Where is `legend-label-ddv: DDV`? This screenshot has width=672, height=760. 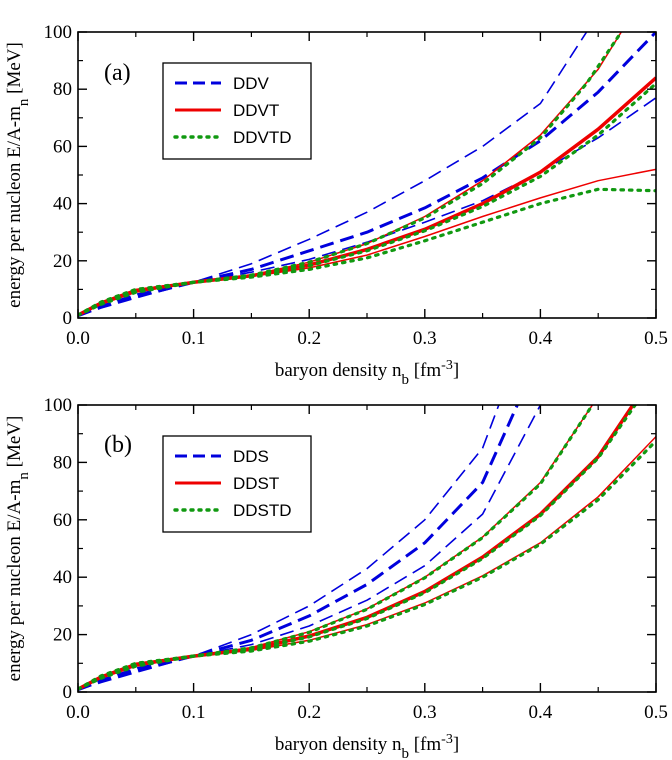
legend-label-ddv: DDV is located at coordinates (251, 83).